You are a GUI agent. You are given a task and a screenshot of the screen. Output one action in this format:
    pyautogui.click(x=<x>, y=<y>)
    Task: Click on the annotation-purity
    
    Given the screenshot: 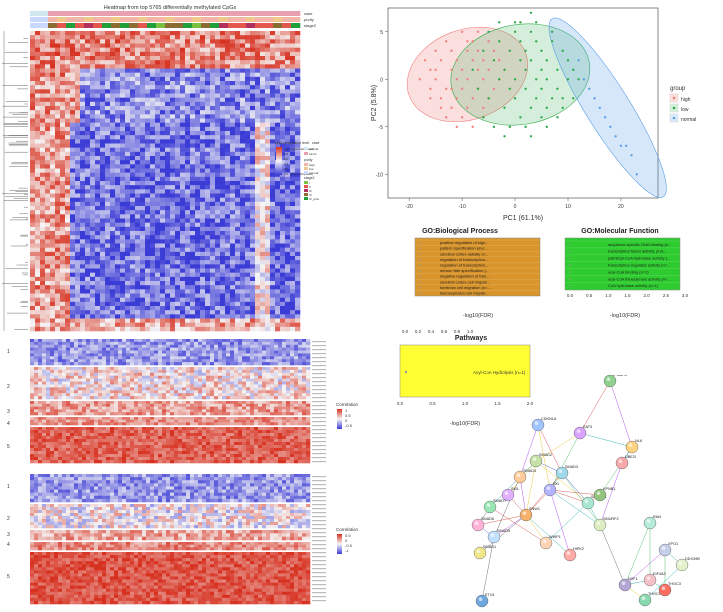 What is the action you would take?
    pyautogui.click(x=107, y=19)
    